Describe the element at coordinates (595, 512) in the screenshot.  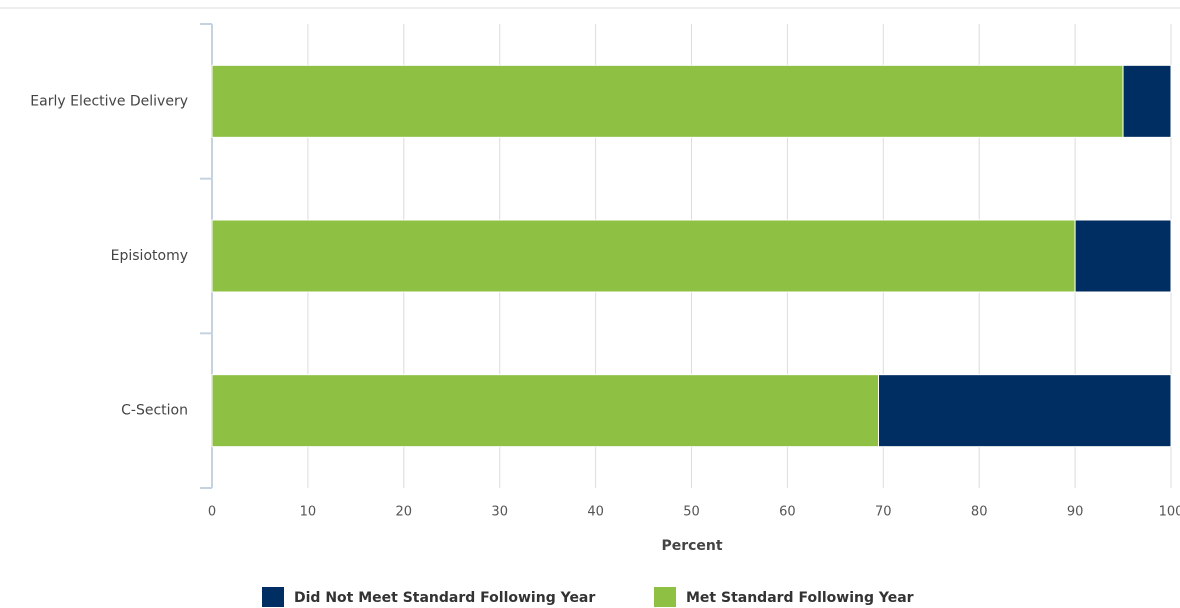
I see `x-tick-label: 40` at that location.